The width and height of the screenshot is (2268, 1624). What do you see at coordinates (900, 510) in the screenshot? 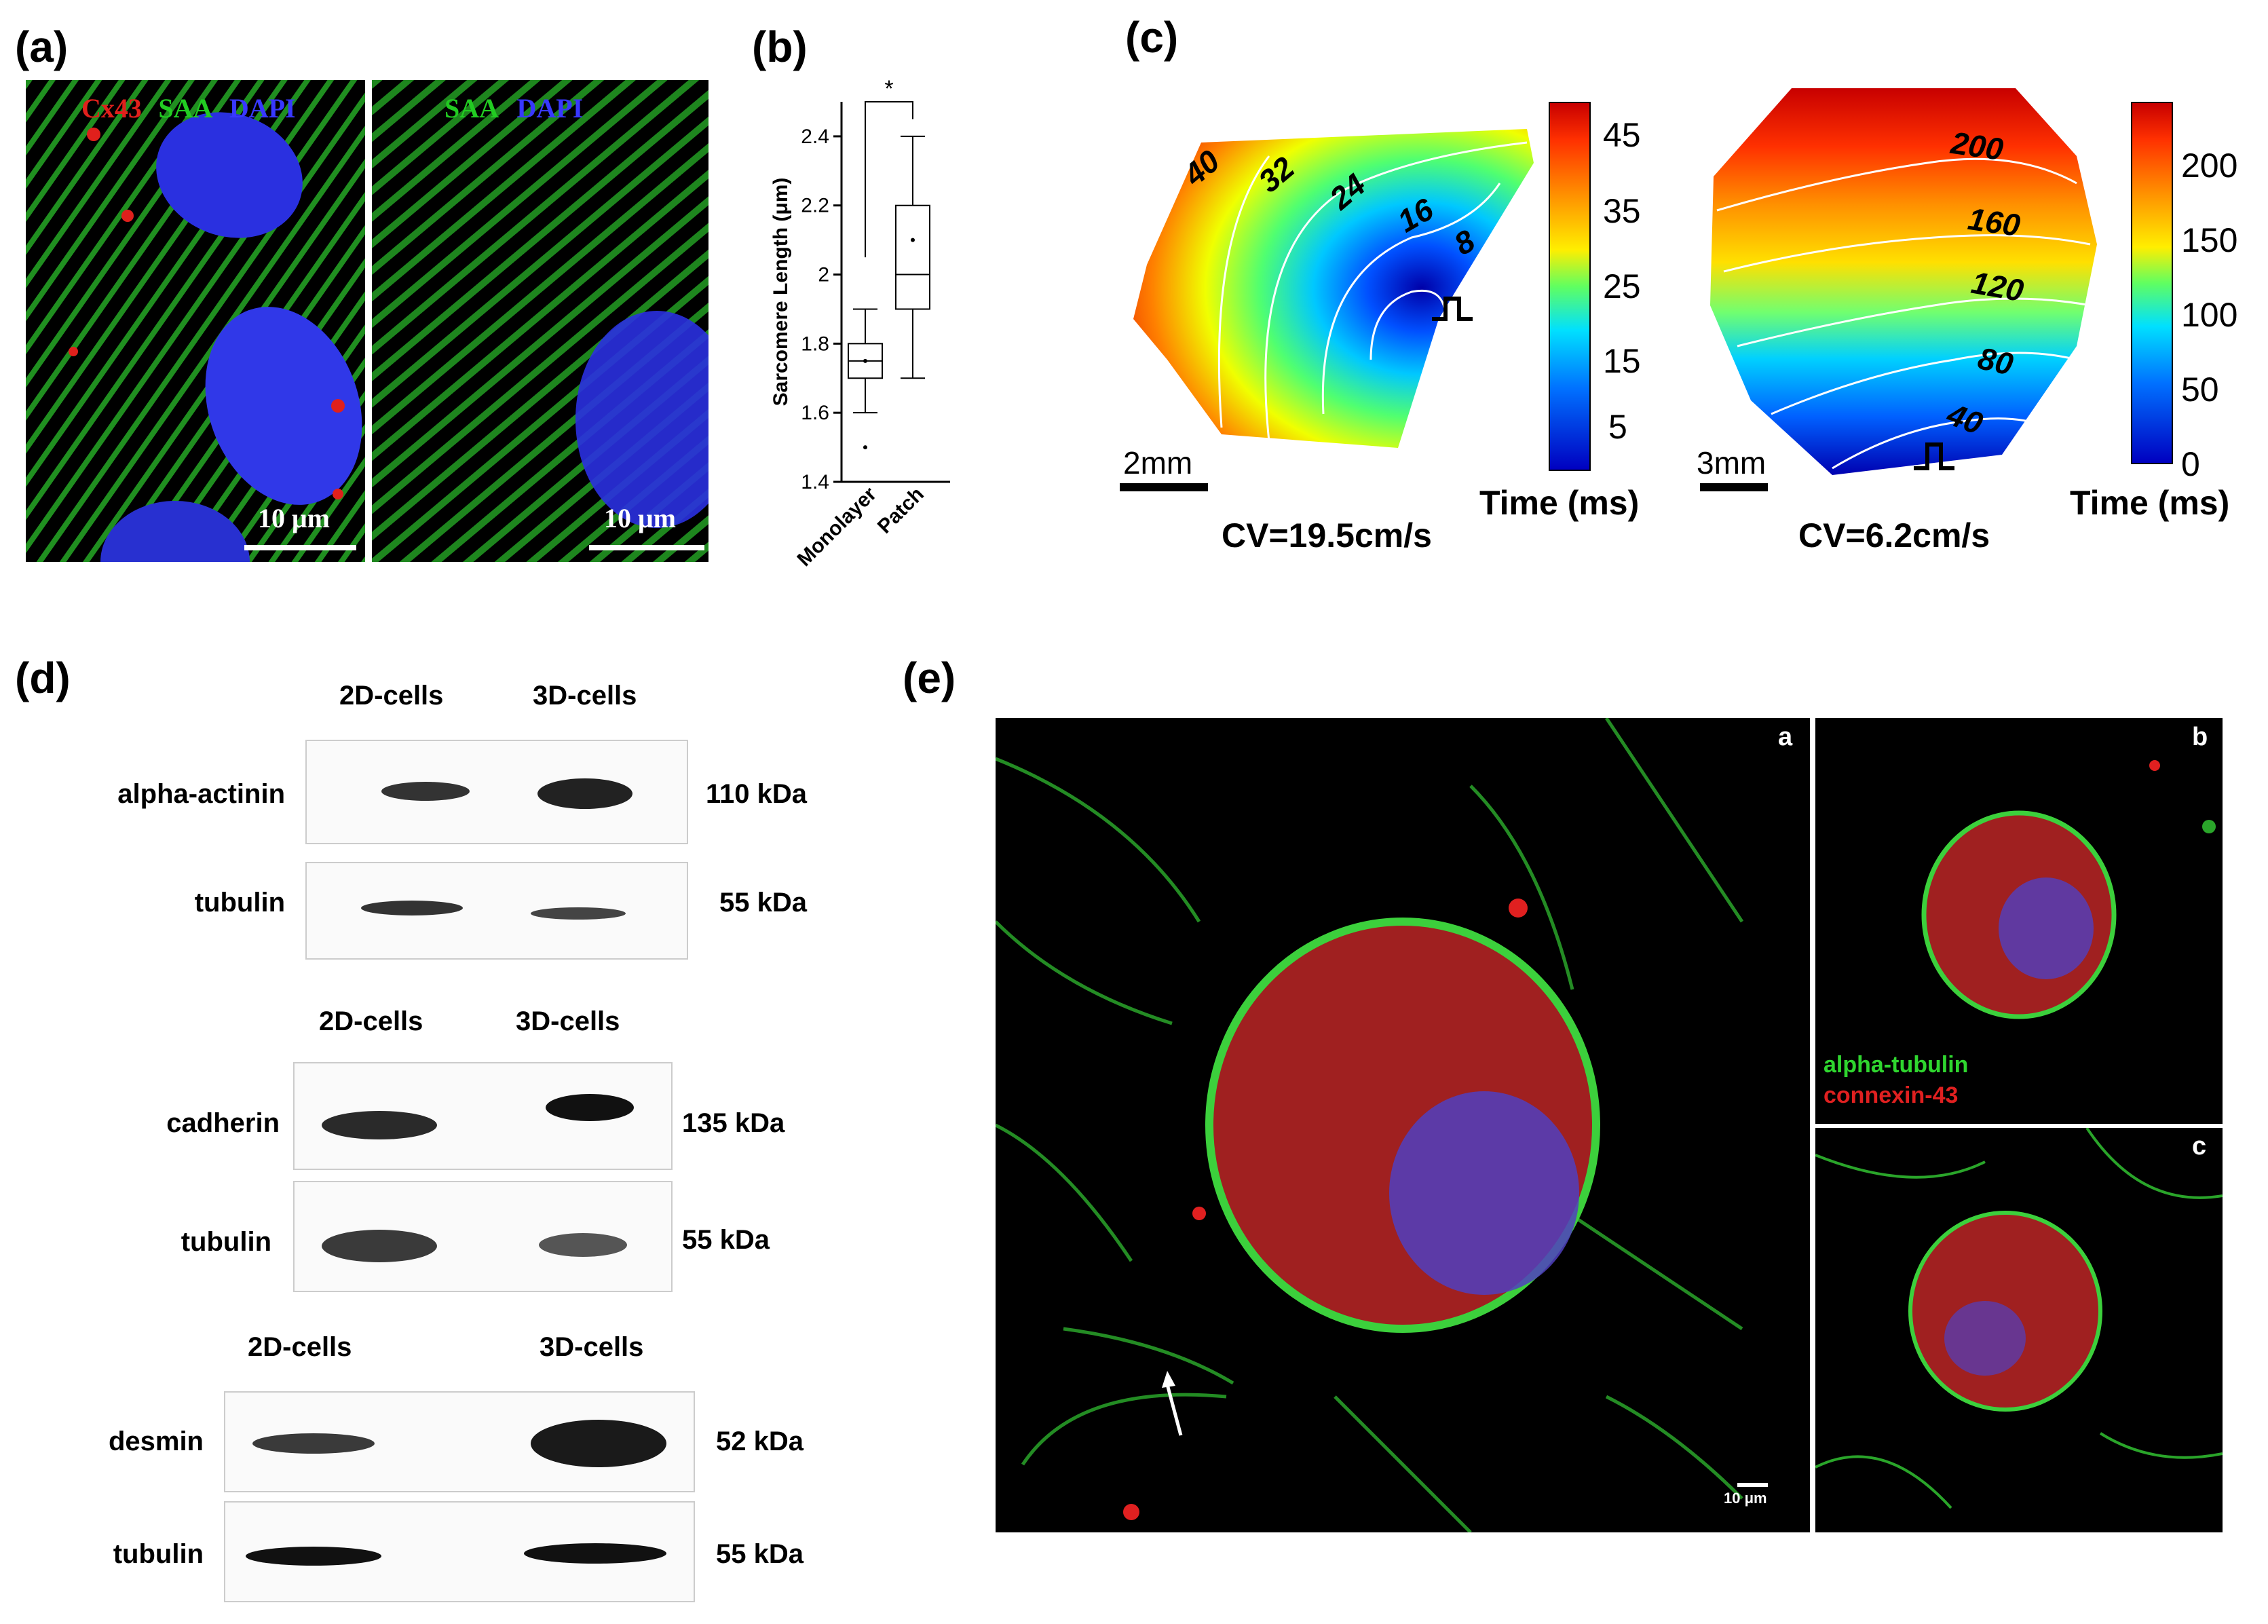
I see `x-tick-label: Patch` at bounding box center [900, 510].